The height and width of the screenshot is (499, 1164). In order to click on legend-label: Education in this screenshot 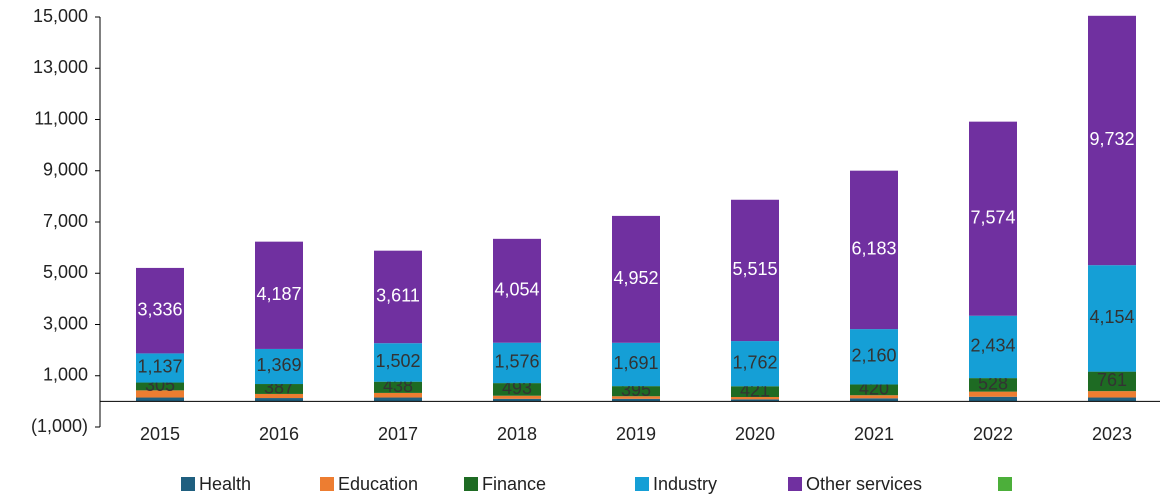, I will do `click(378, 484)`.